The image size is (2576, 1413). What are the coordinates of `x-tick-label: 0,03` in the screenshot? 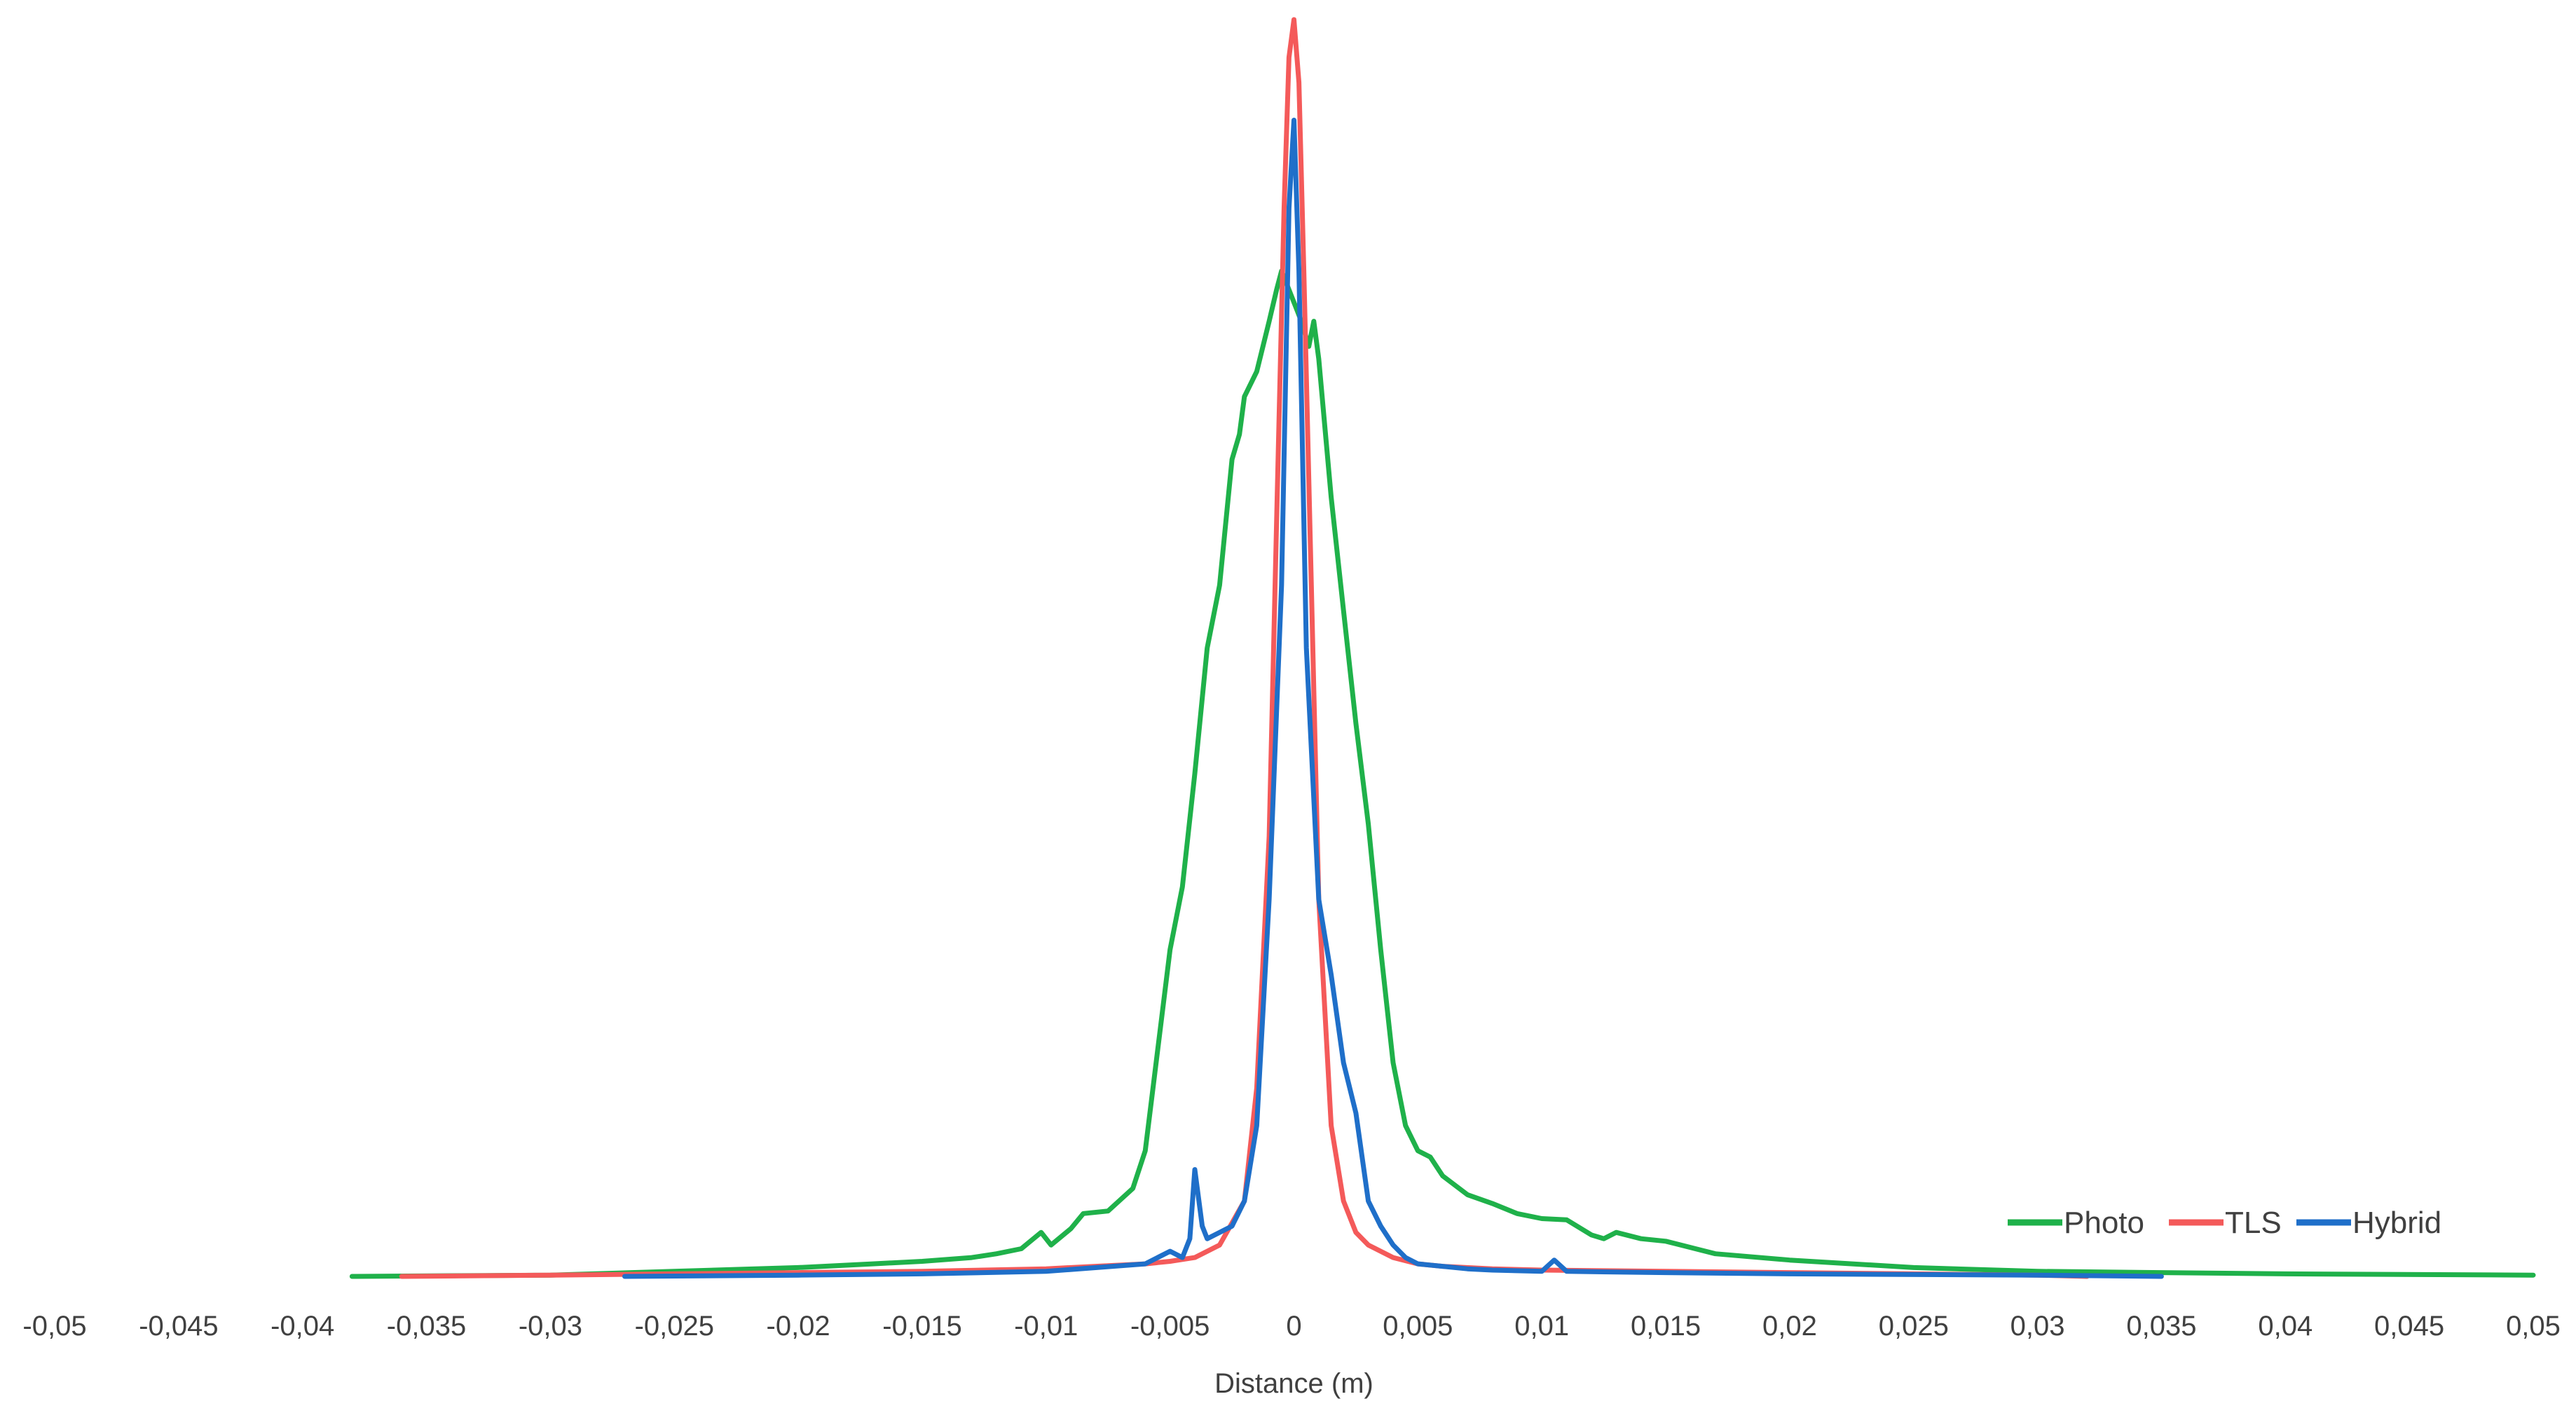 It's located at (2037, 1326).